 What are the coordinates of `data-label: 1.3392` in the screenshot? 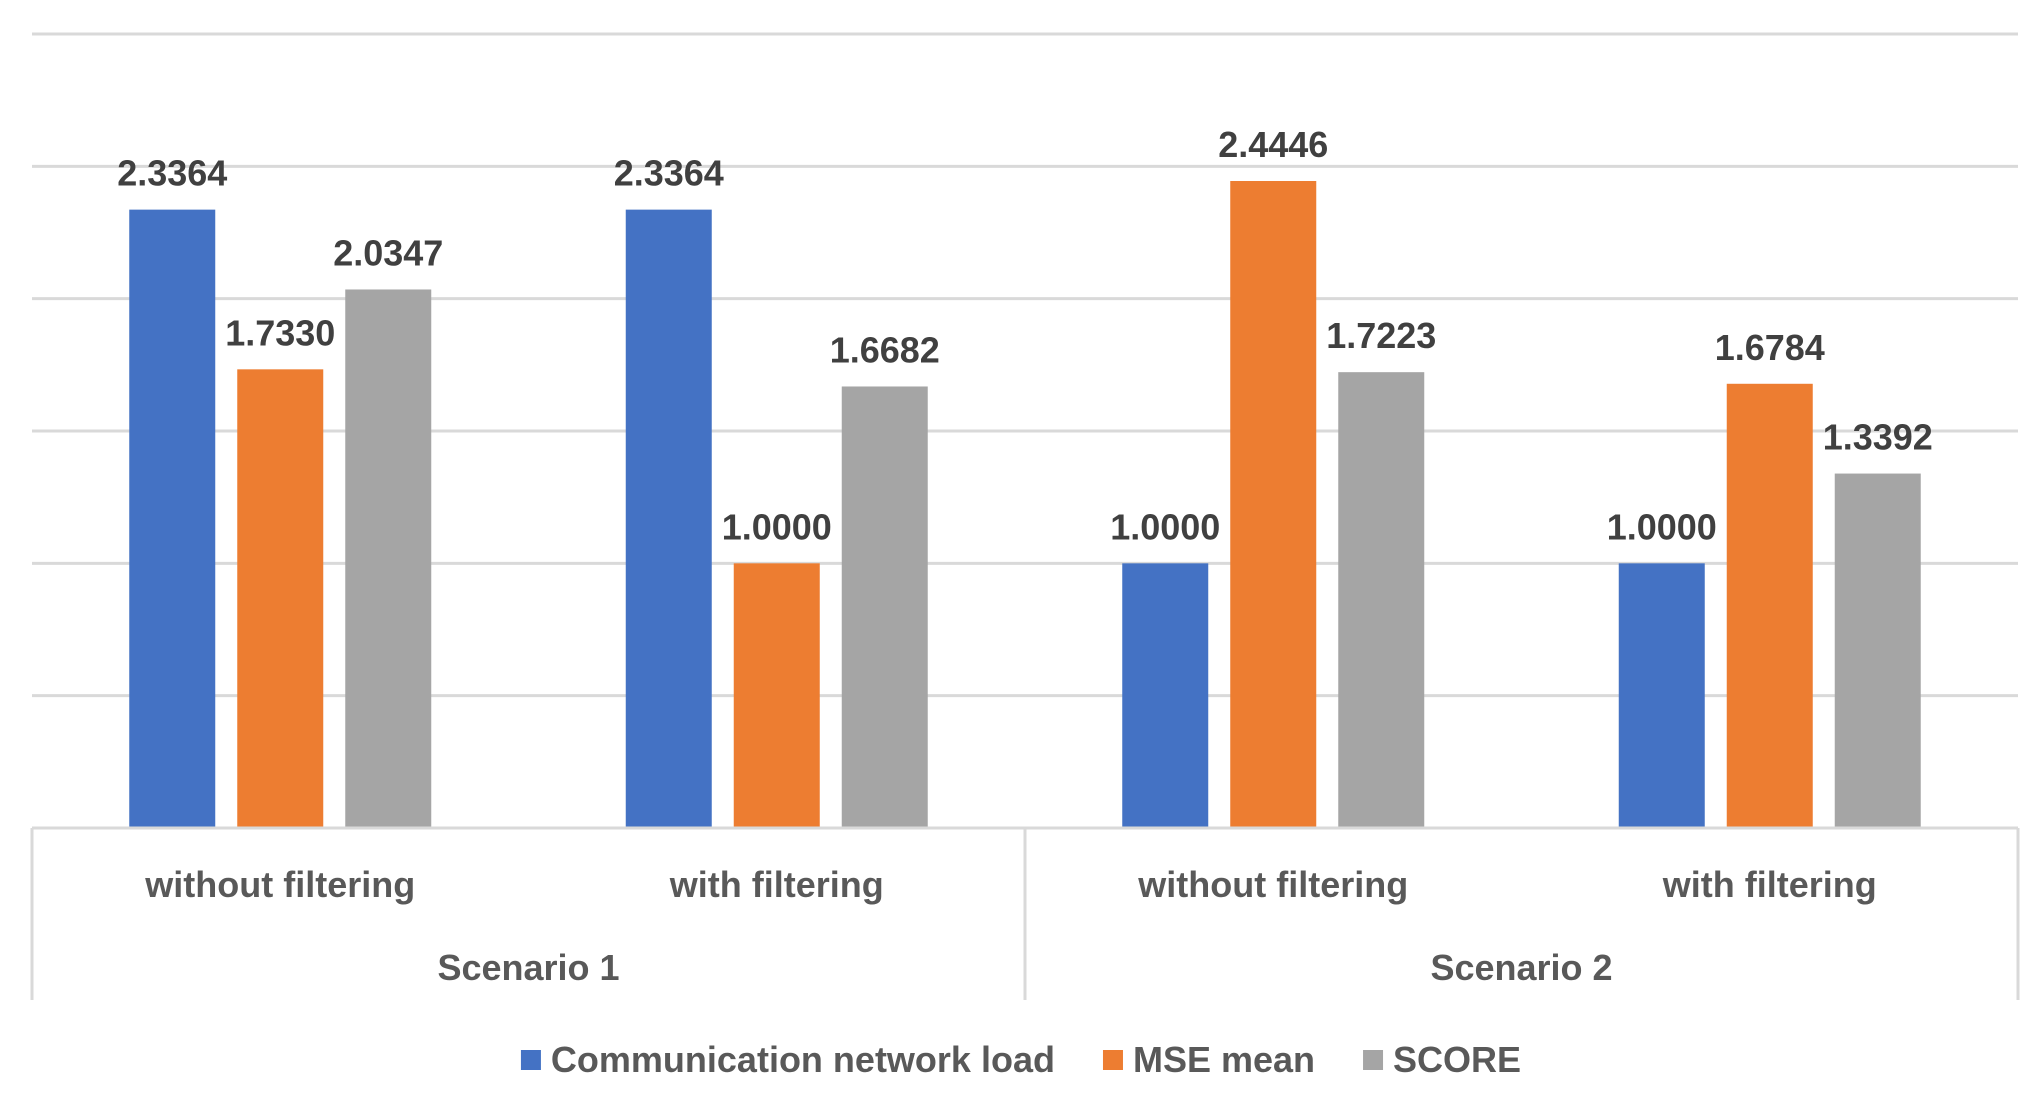 It's located at (1878, 437).